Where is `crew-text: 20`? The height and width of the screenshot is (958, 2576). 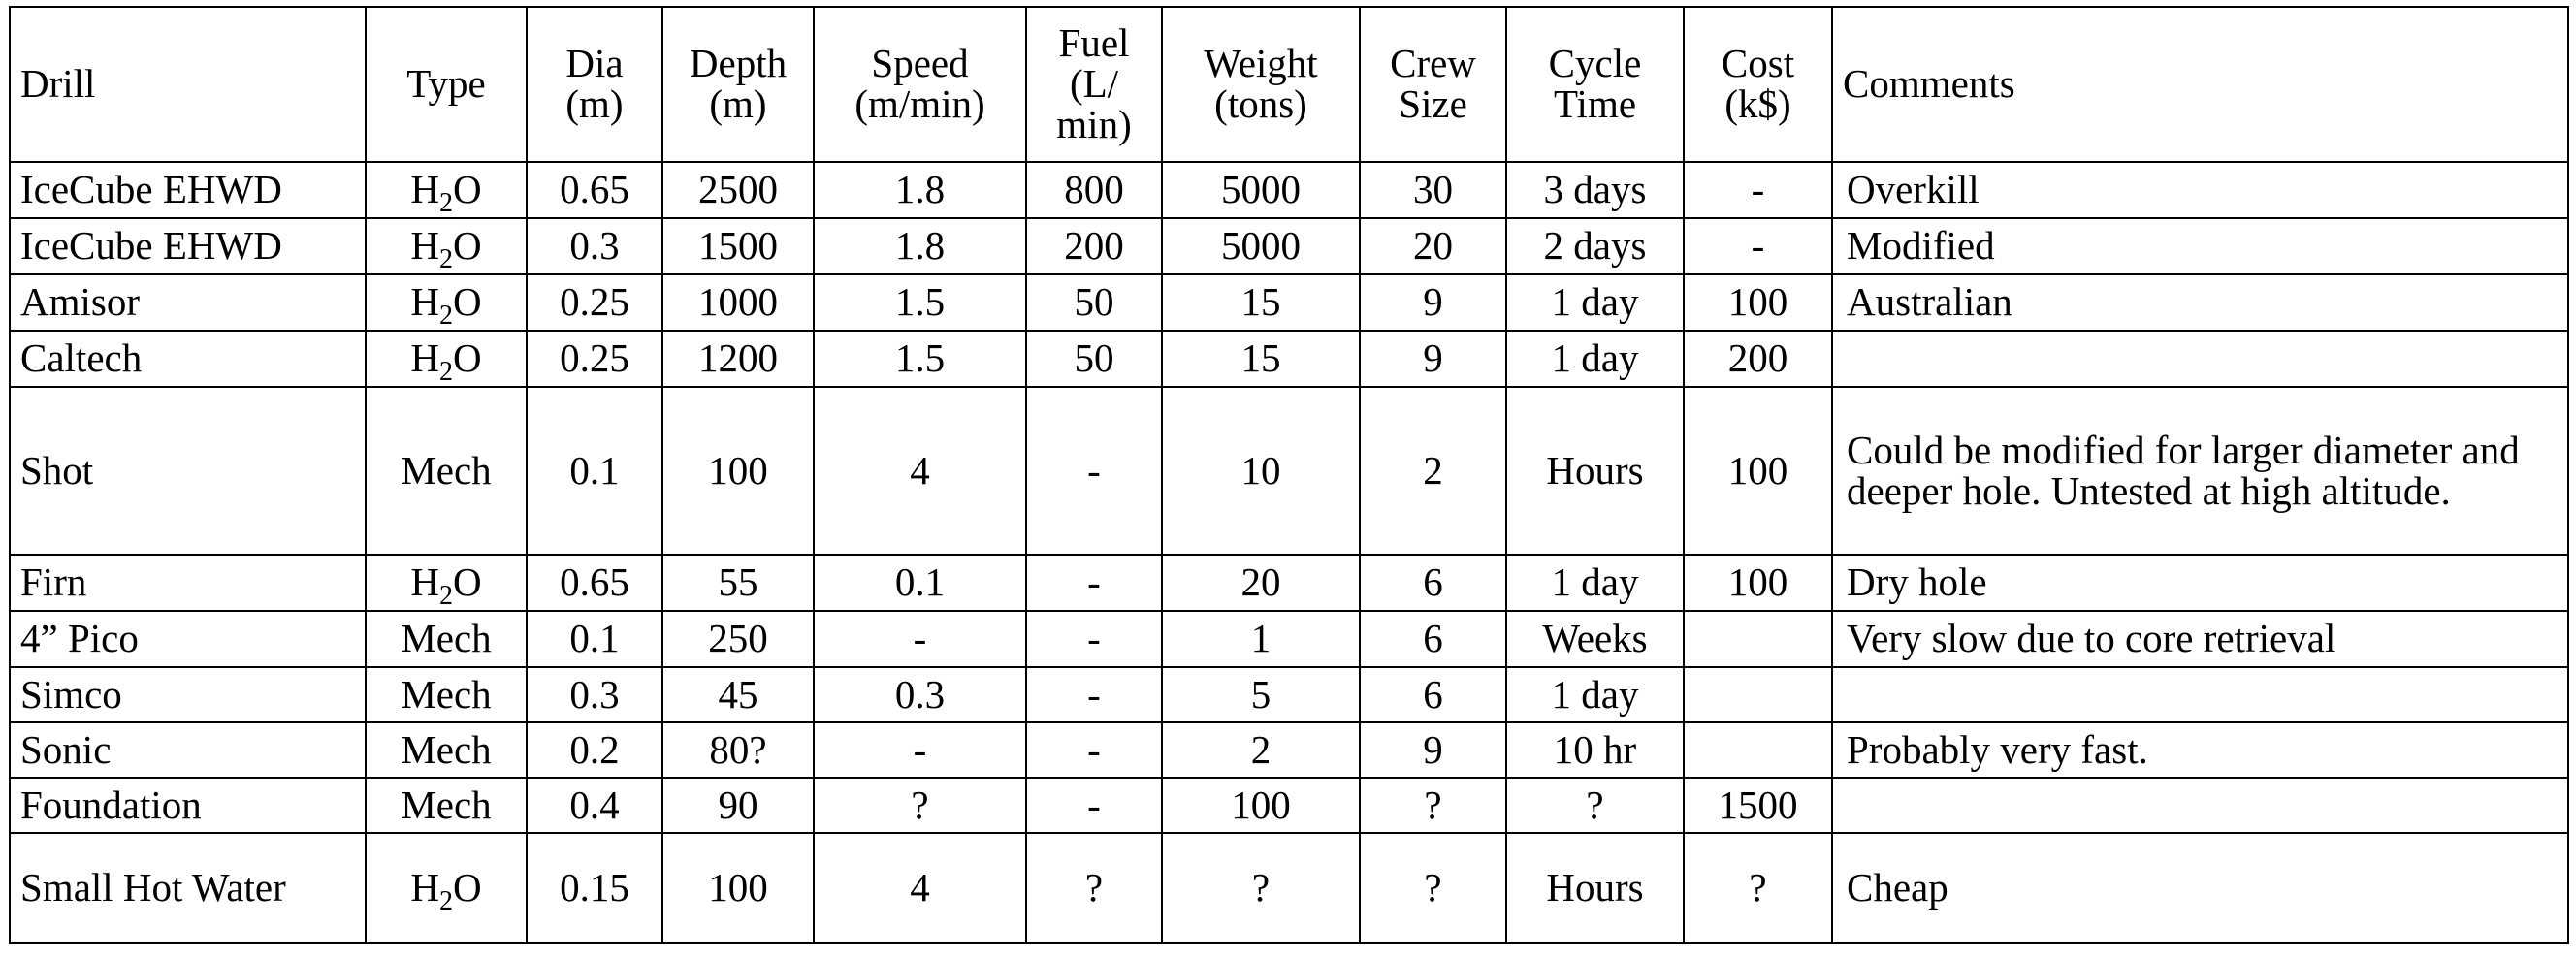
crew-text: 20 is located at coordinates (1433, 246).